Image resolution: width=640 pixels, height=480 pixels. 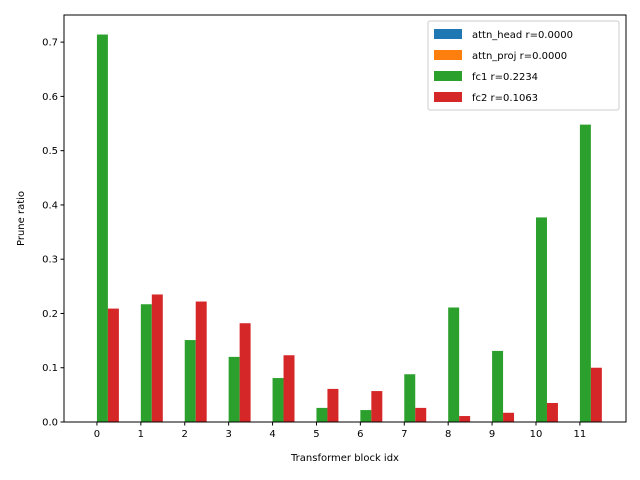 What do you see at coordinates (50, 151) in the screenshot?
I see `y-tick-label: 0.5` at bounding box center [50, 151].